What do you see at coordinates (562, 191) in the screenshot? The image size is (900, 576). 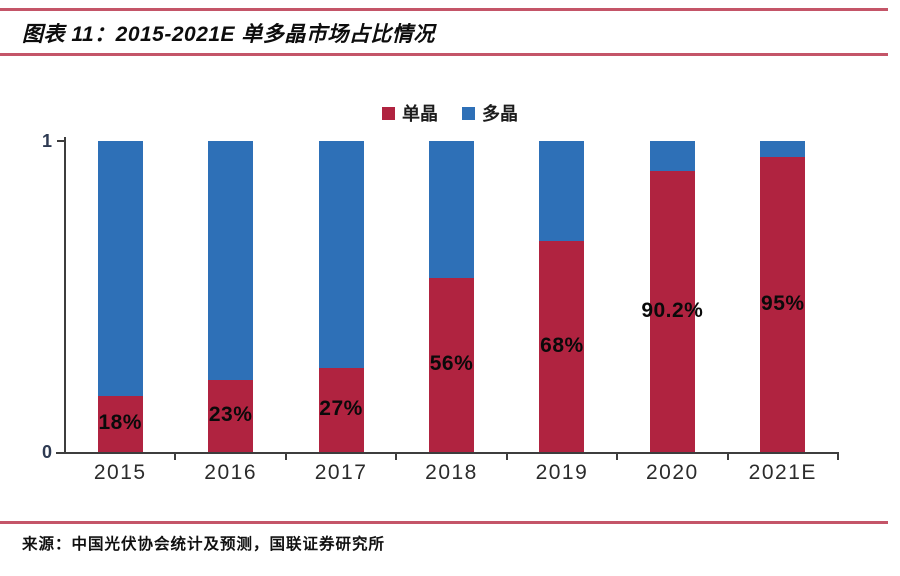 I see `bar-poly-2019` at bounding box center [562, 191].